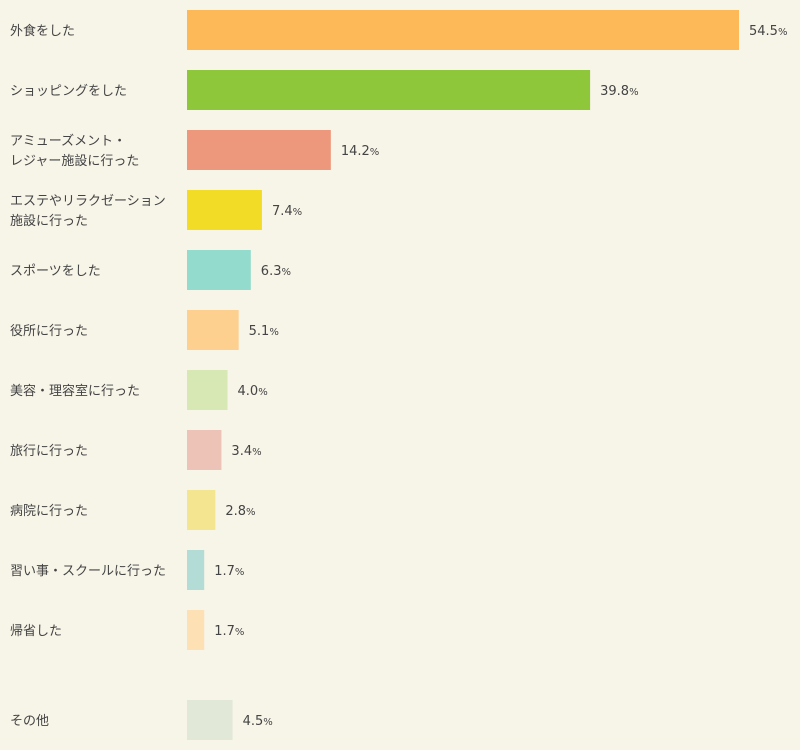  Describe the element at coordinates (88, 211) in the screenshot. I see `category-label: エステやリラクゼーション施設に行った` at that location.